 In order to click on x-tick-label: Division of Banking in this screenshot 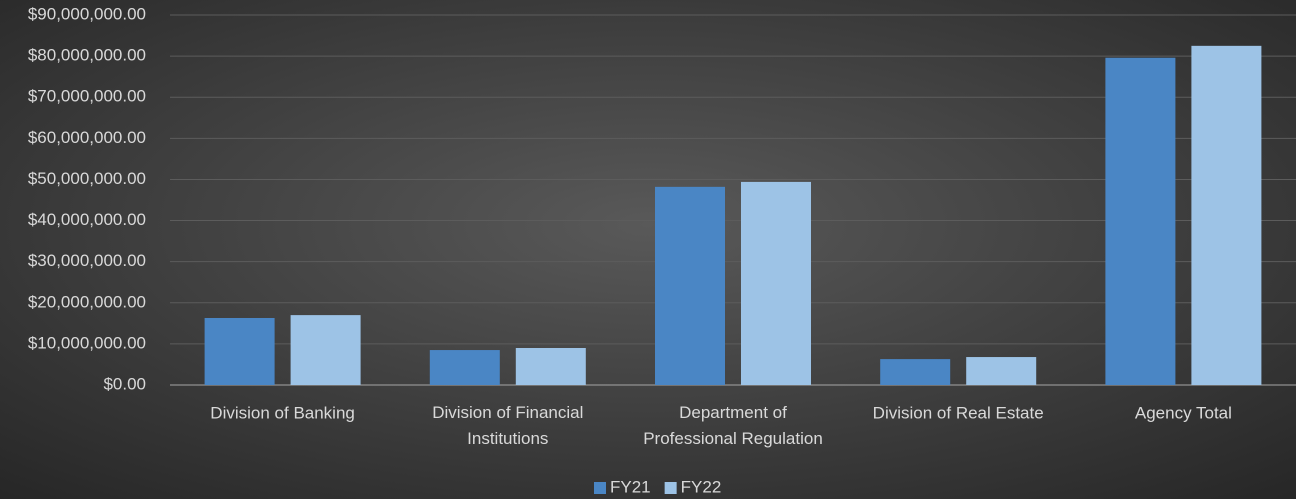, I will do `click(282, 412)`.